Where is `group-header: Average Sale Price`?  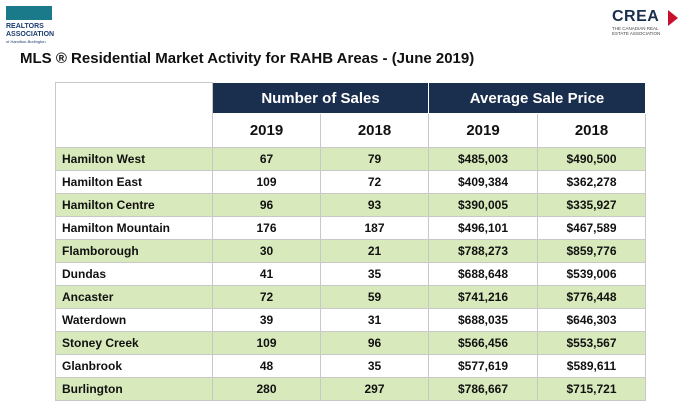 group-header: Average Sale Price is located at coordinates (537, 98).